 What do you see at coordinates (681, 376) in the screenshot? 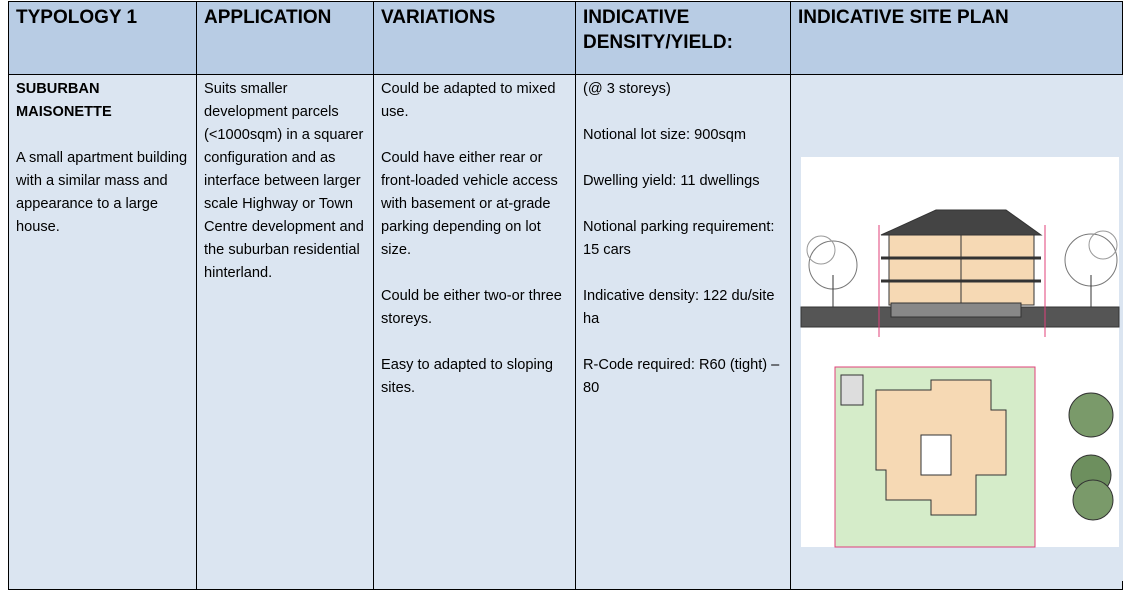
I see `cell-paragraph: R-Code required: R60 (tight) – 80` at bounding box center [681, 376].